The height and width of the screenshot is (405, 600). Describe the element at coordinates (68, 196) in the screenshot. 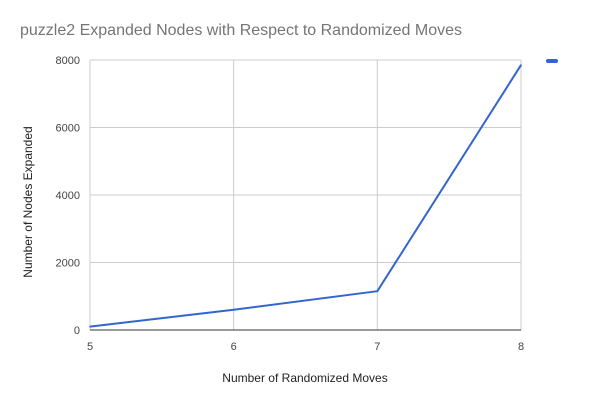

I see `y-tick-label: 4000` at that location.